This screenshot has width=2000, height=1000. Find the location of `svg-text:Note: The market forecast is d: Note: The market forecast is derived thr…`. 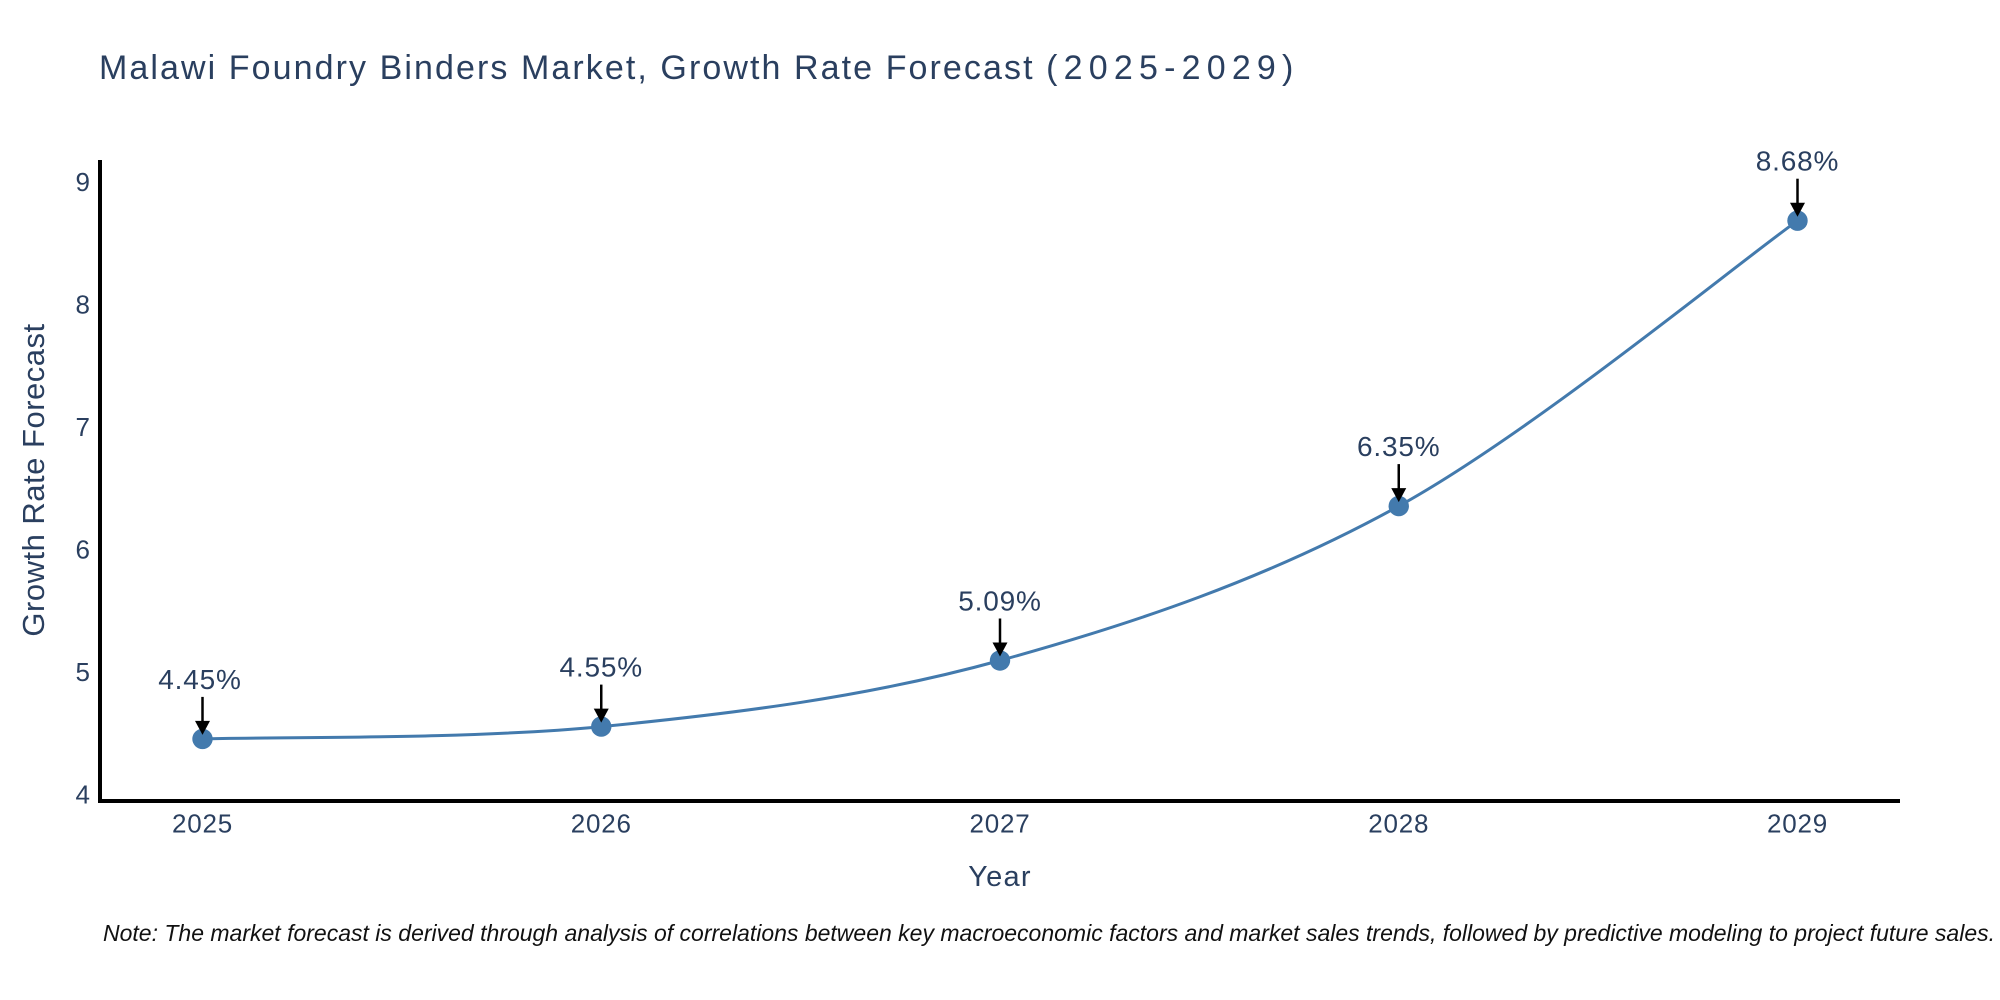

svg-text:Note: The market forecast is d: Note: The market forecast is derived thr… is located at coordinates (1049, 933).